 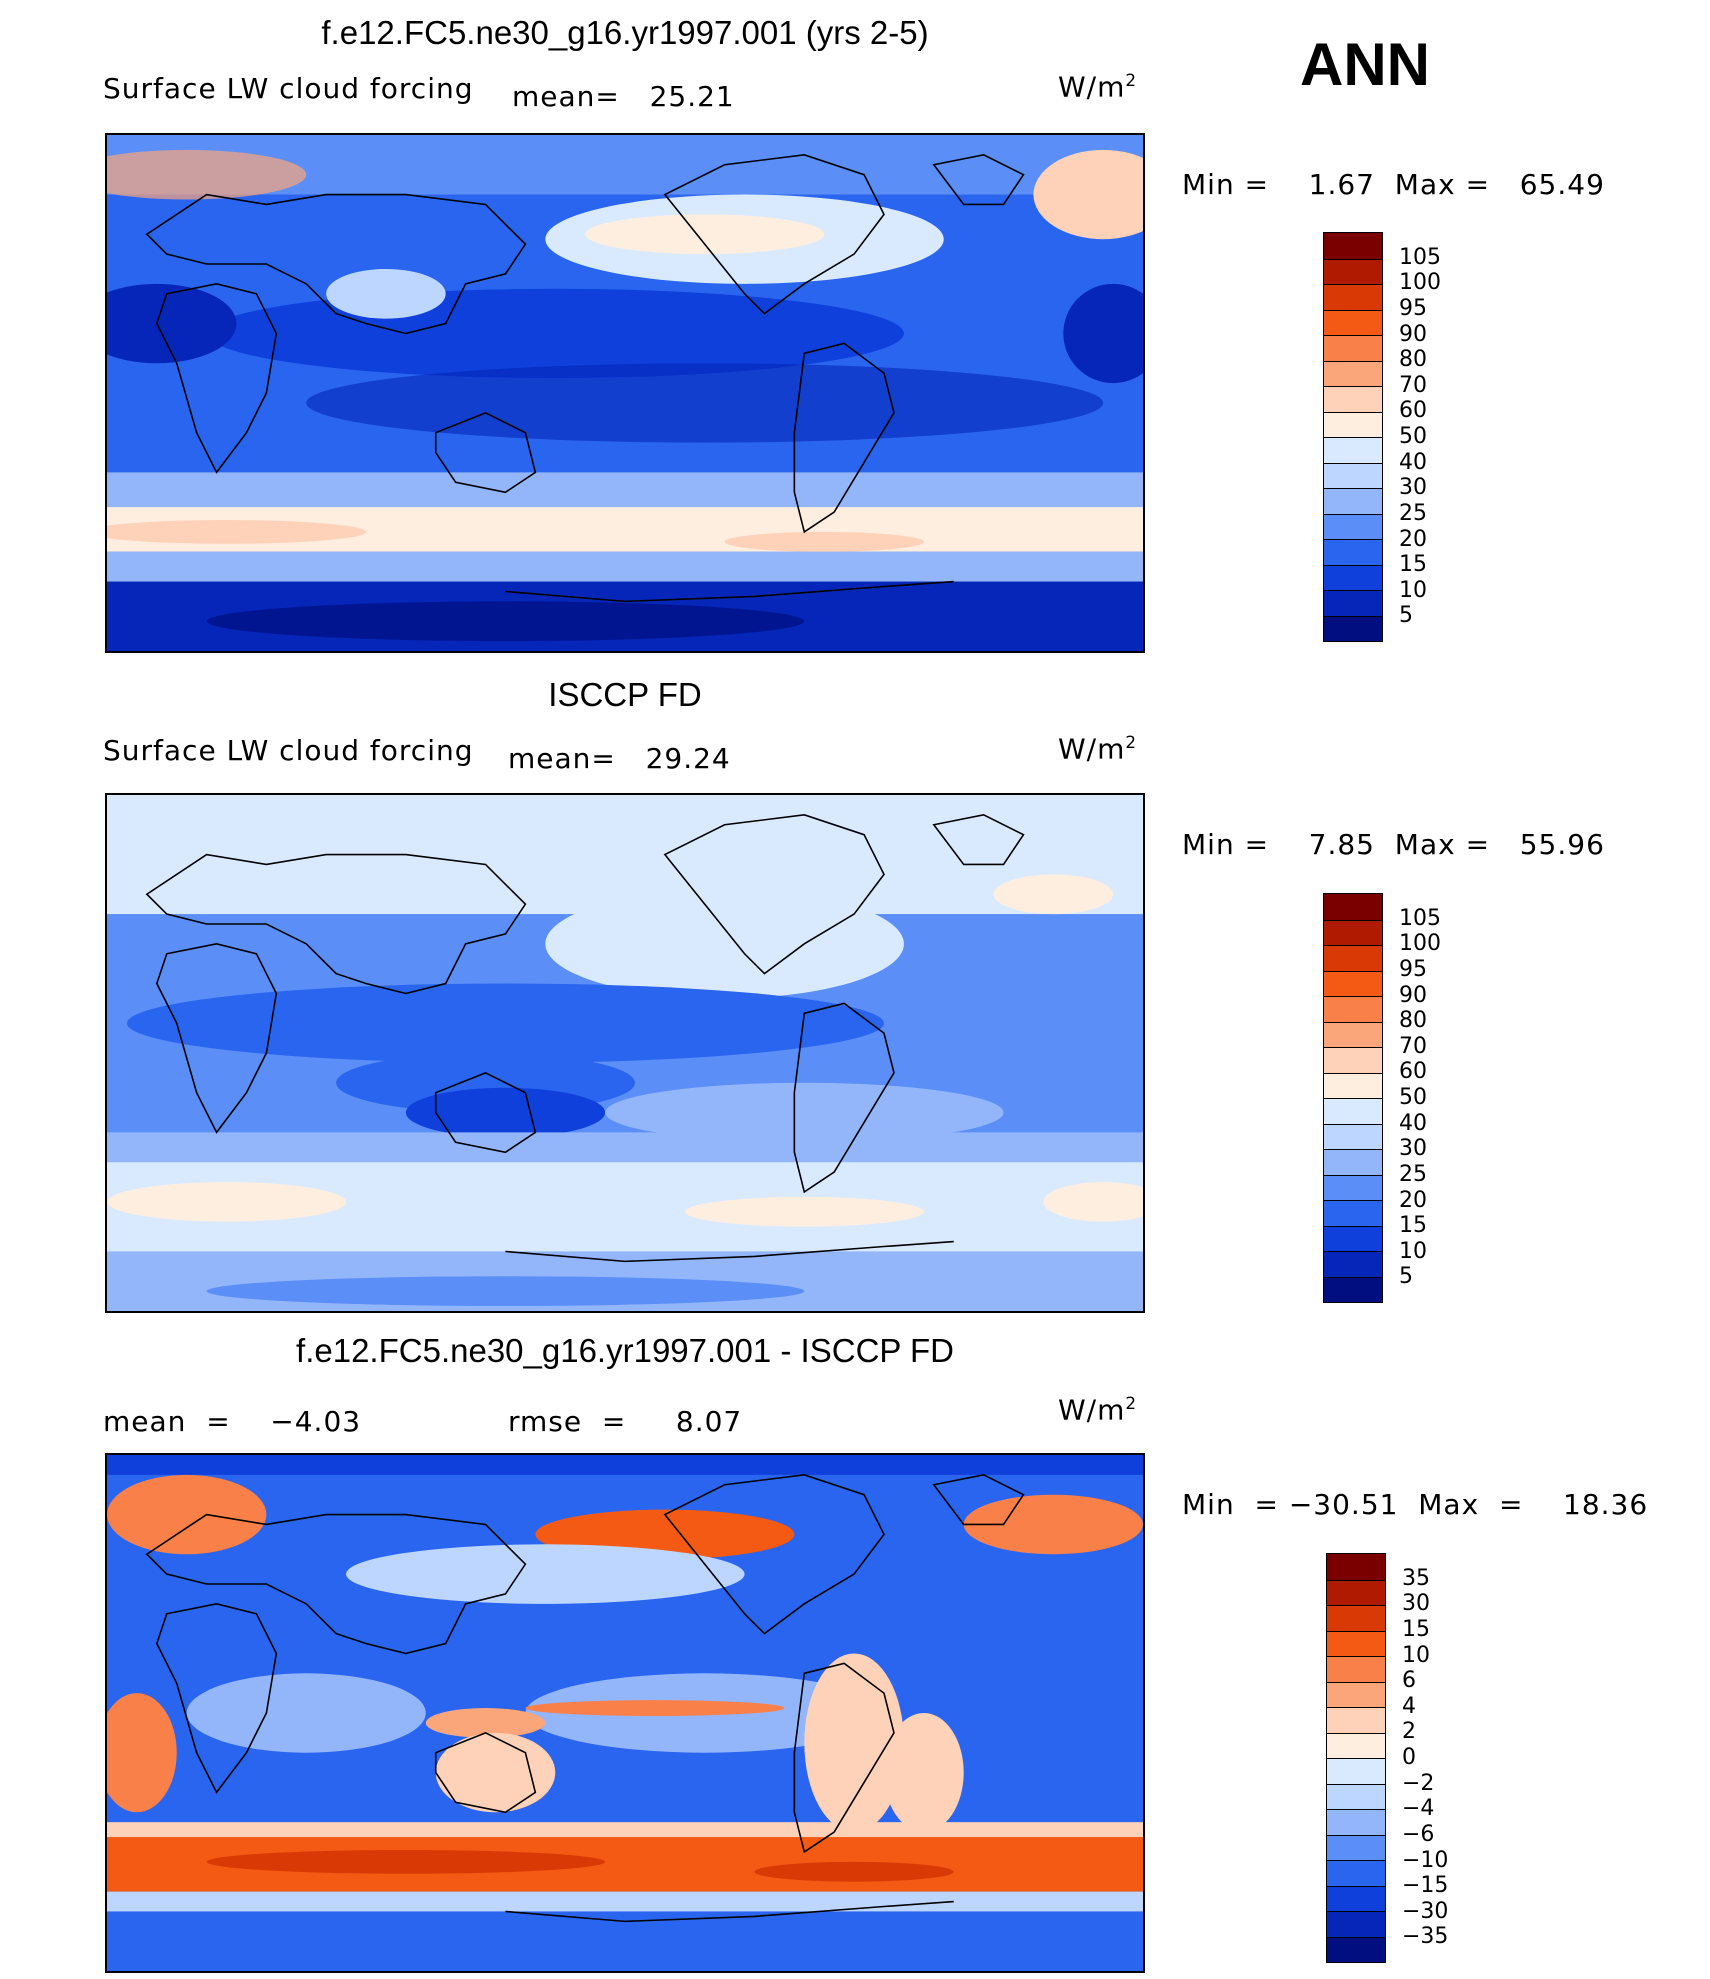 I want to click on panel-1-minmax: Min = 1.67 Max = 65.49, so click(x=1393, y=184).